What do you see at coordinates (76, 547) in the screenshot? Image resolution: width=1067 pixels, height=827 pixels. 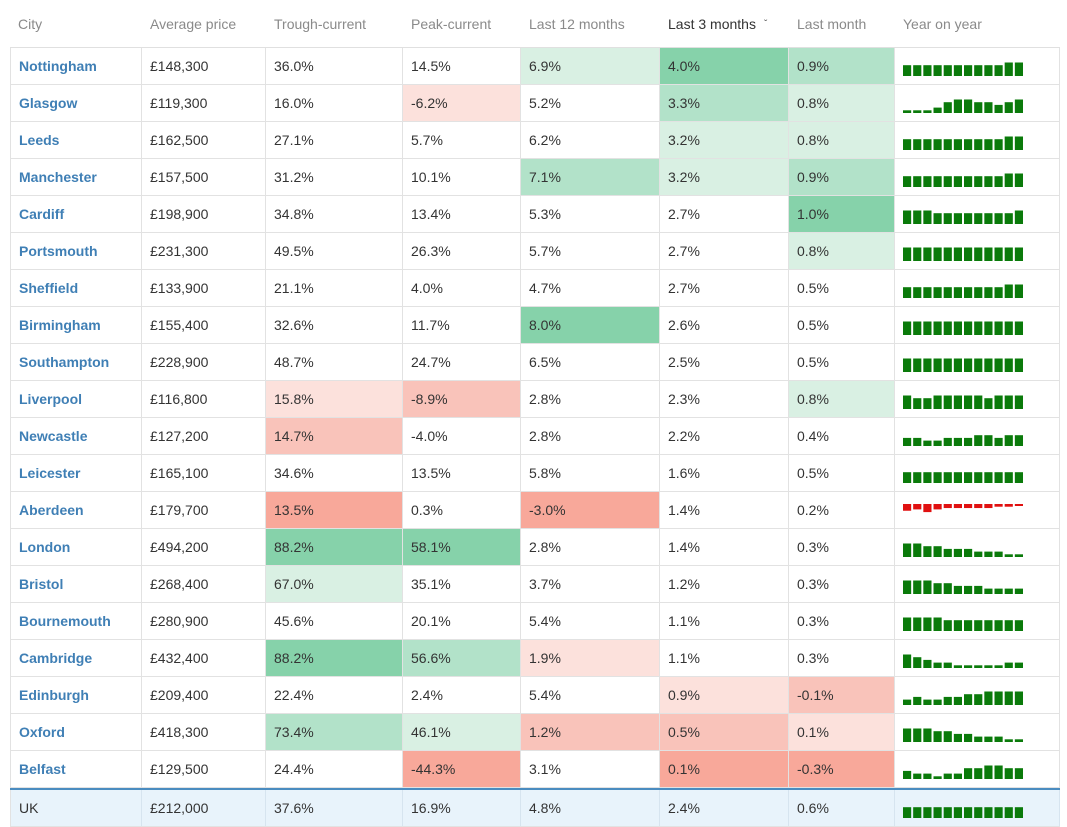 I see `city-cell: London` at bounding box center [76, 547].